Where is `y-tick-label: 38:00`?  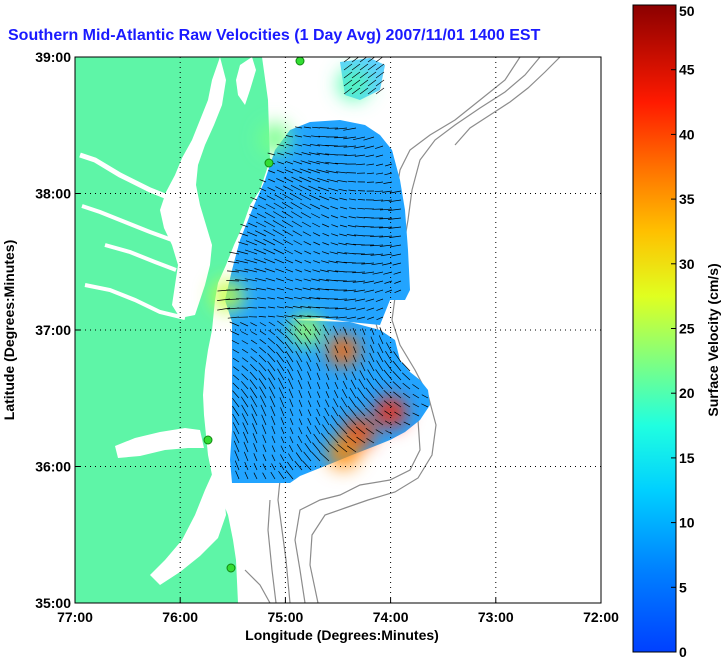
y-tick-label: 38:00 is located at coordinates (53, 194).